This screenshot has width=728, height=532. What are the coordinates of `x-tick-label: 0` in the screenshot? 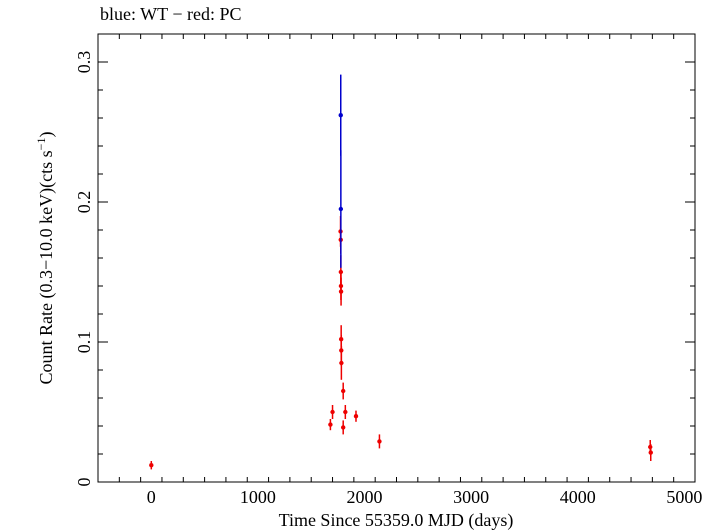 It's located at (151, 497).